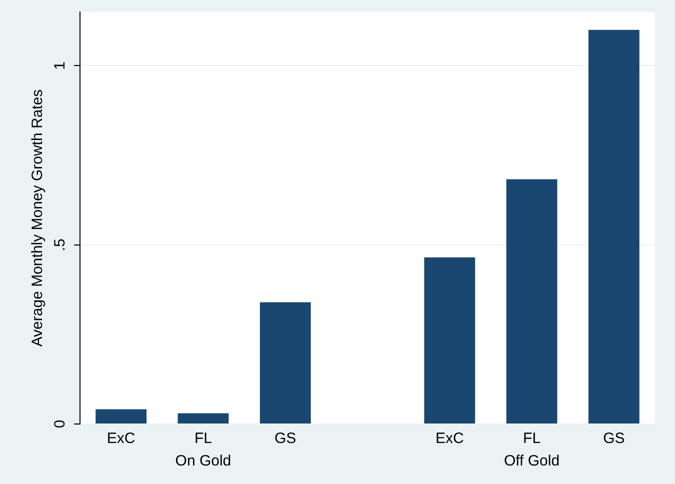 This screenshot has width=675, height=484. Describe the element at coordinates (60, 424) in the screenshot. I see `y-tick-label: 0` at that location.